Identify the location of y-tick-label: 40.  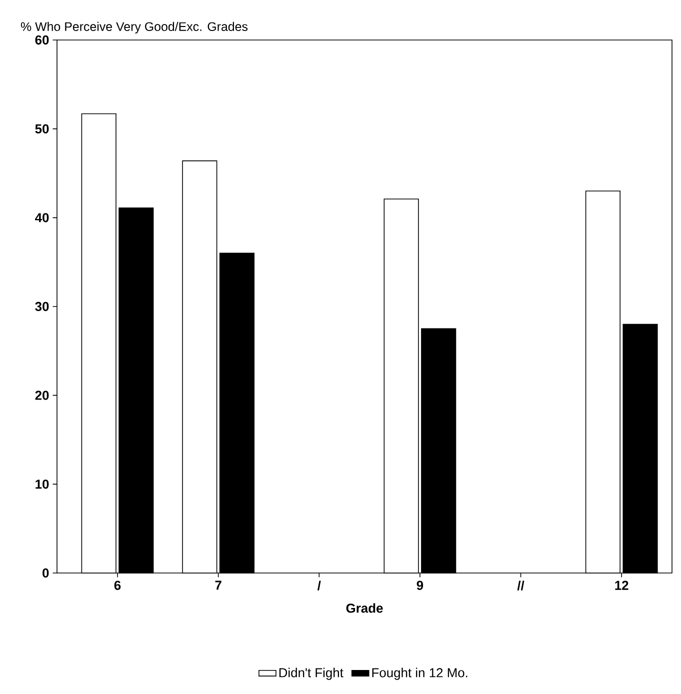
(42, 217).